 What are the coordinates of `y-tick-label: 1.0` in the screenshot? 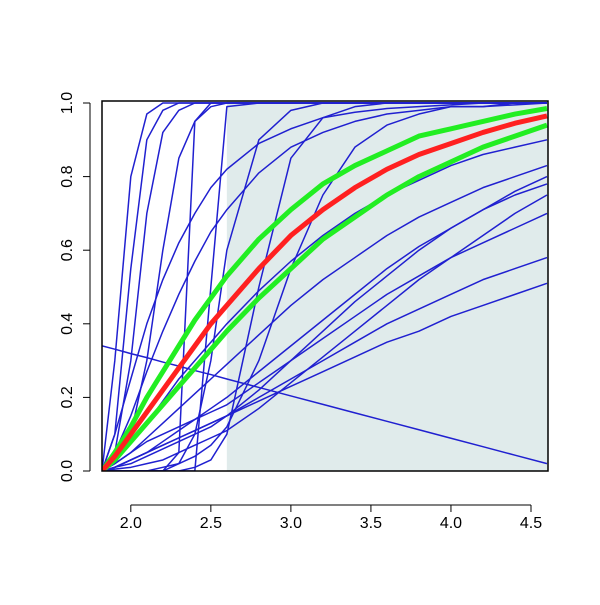 It's located at (67, 103).